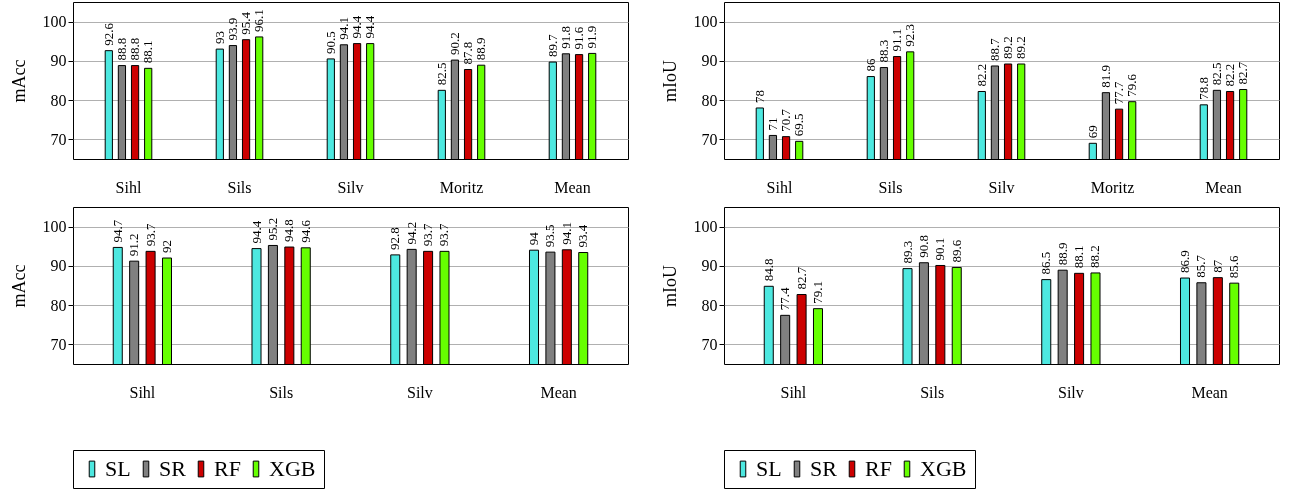 The width and height of the screenshot is (1303, 497). What do you see at coordinates (1132, 85) in the screenshot?
I see `data-label: 79.6` at bounding box center [1132, 85].